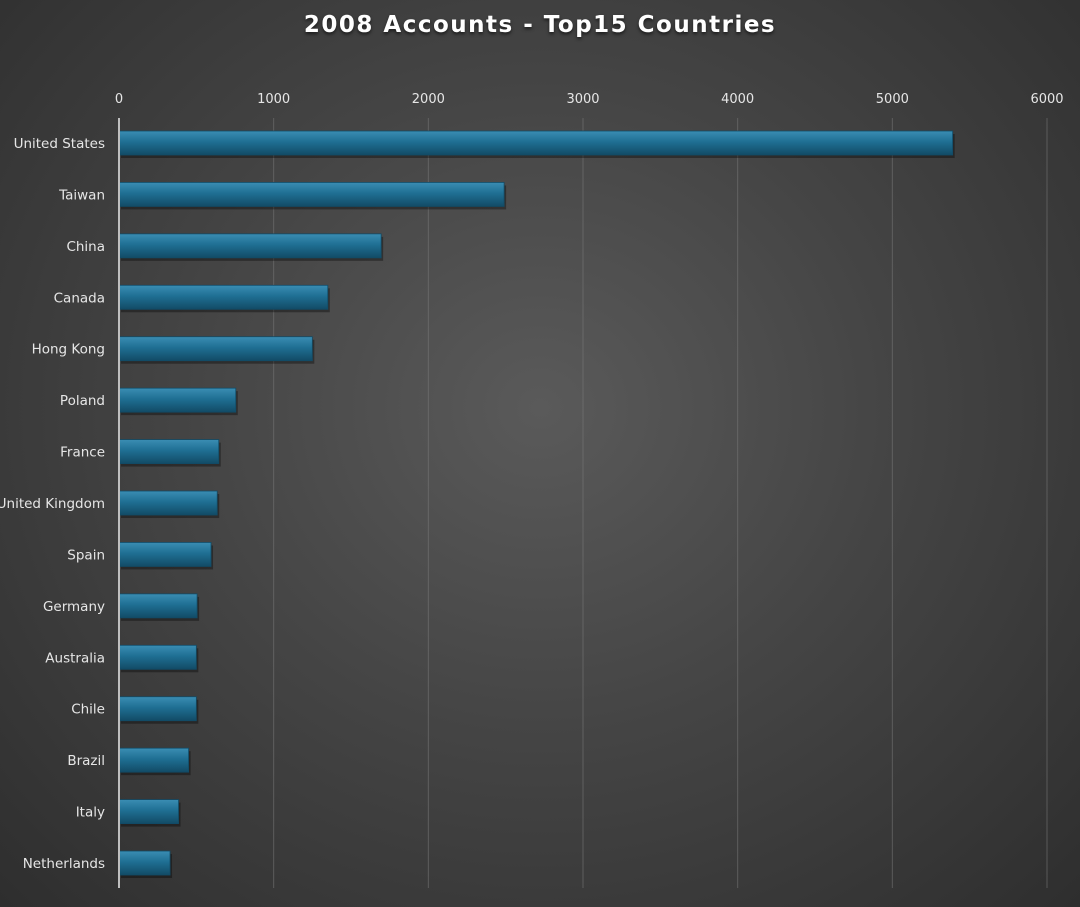 Image resolution: width=1080 pixels, height=907 pixels. Describe the element at coordinates (86, 761) in the screenshot. I see `category-label: Brazil` at that location.